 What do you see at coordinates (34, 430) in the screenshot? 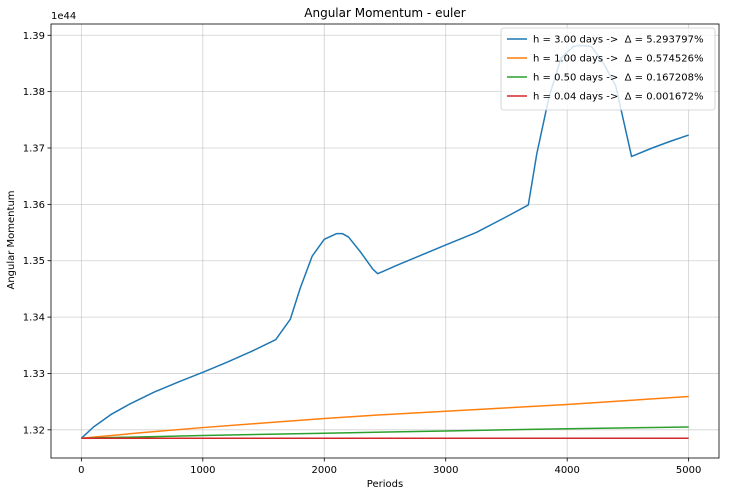
I see `y-tick-label: 1.32` at bounding box center [34, 430].